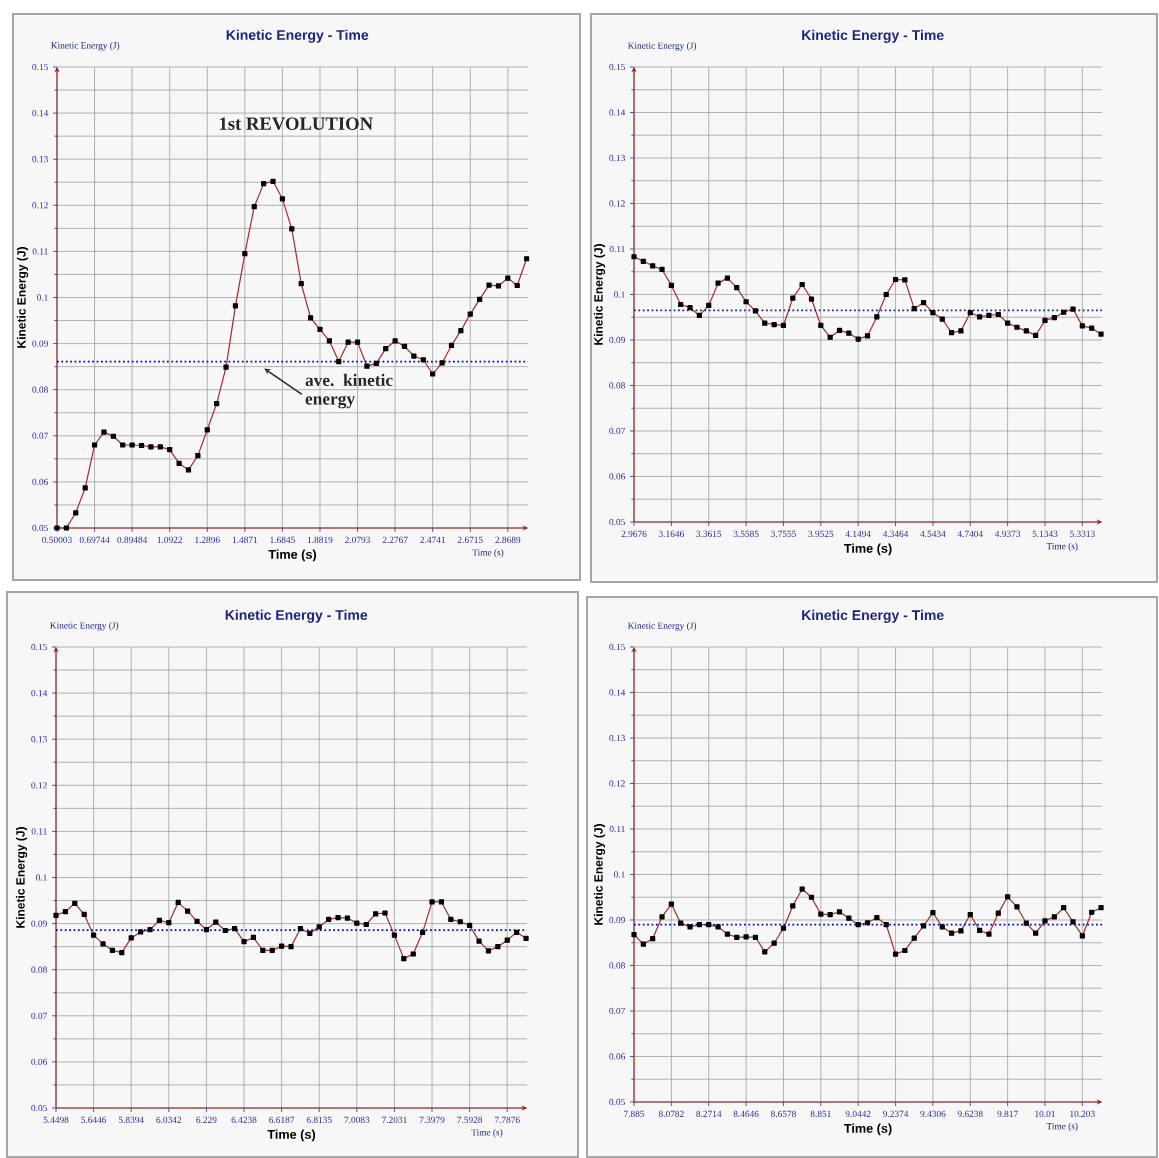  What do you see at coordinates (783, 534) in the screenshot?
I see `x-tick-label: 3.7555` at bounding box center [783, 534].